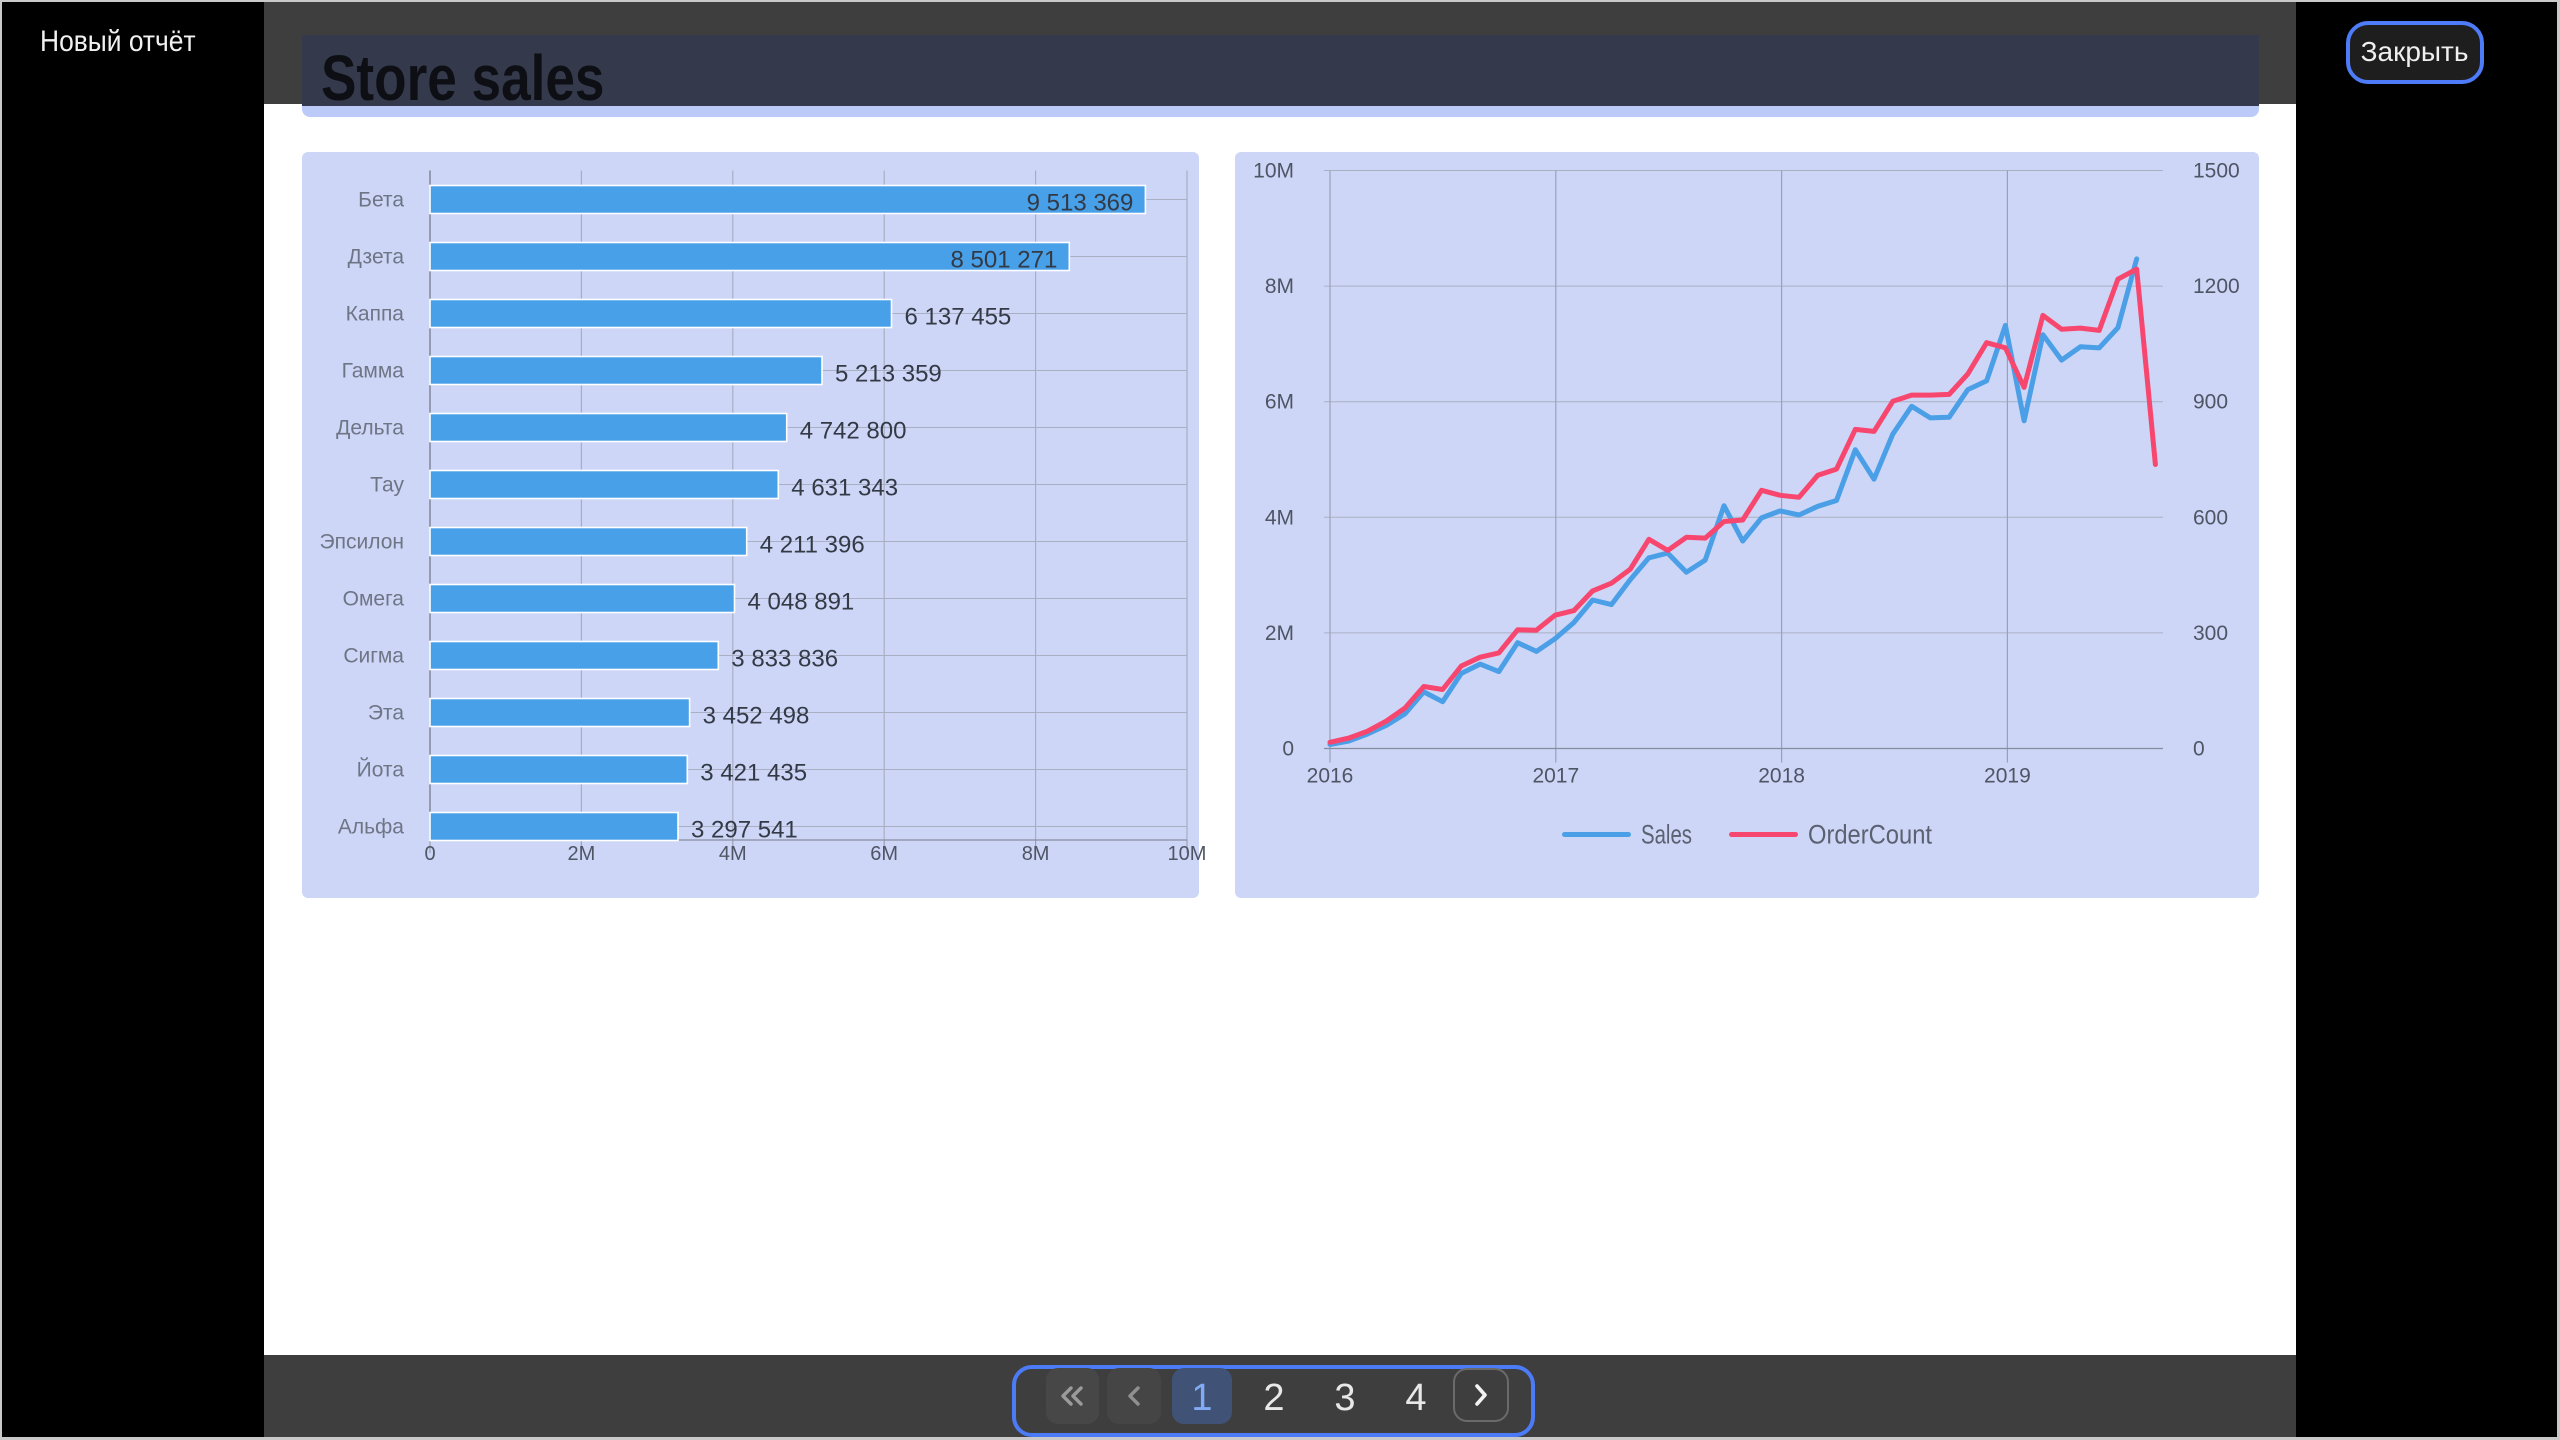  What do you see at coordinates (2210, 517) in the screenshot?
I see `svg-text: 600` at bounding box center [2210, 517].